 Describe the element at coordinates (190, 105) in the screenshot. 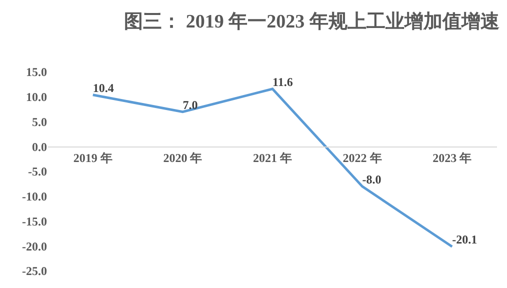

I see `data-label: 7.0` at that location.